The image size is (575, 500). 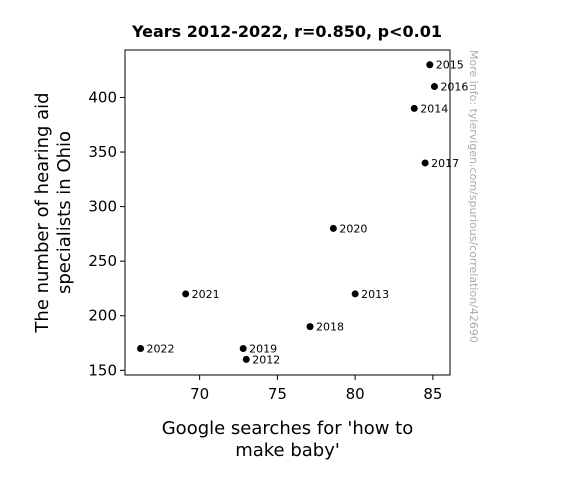 I want to click on y-tick-label: 300, so click(x=102, y=207).